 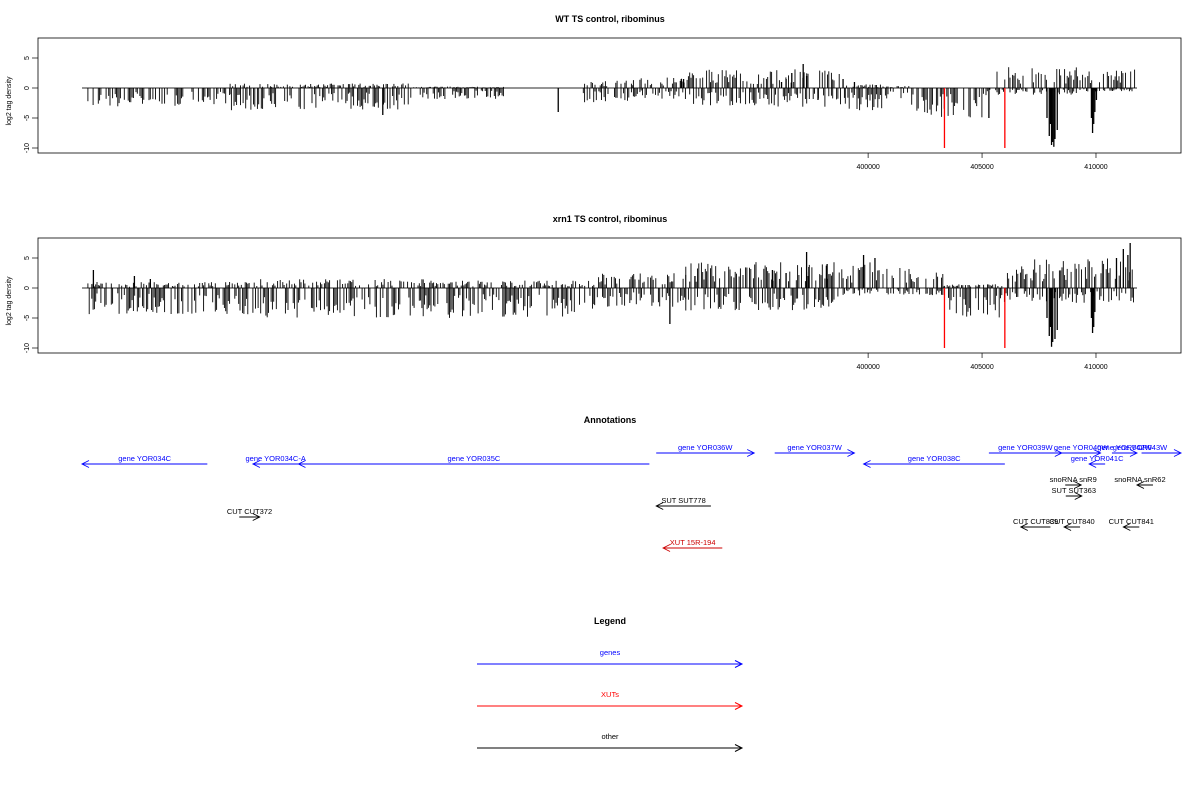 I want to click on wt-y-axis-label: log2 tag density, so click(x=9, y=101).